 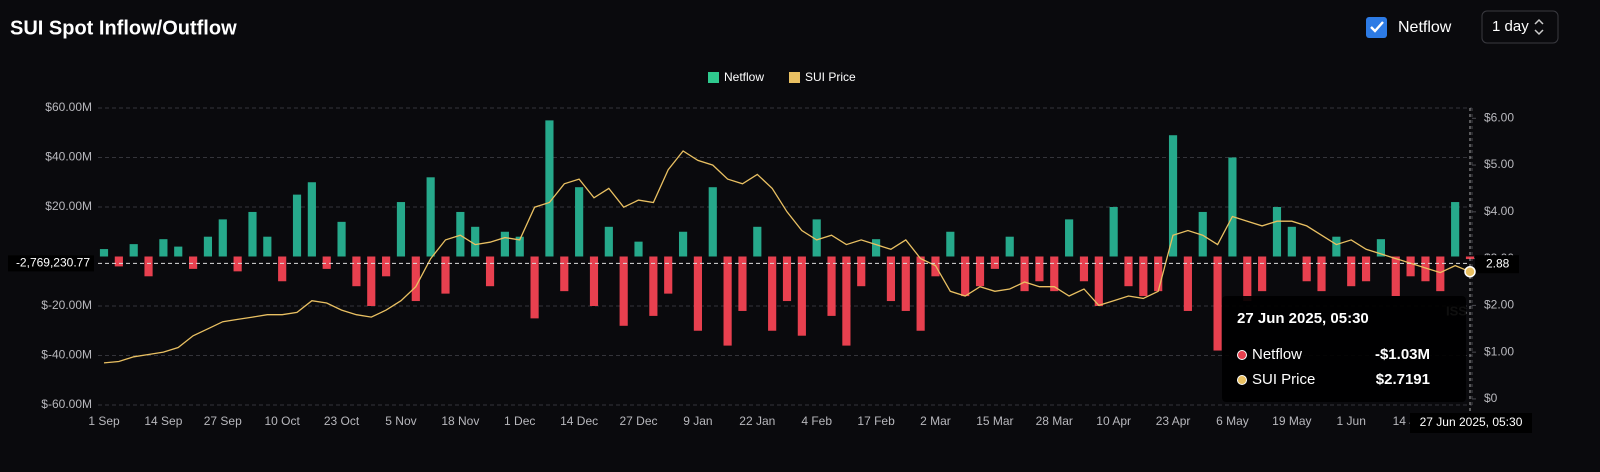 What do you see at coordinates (1351, 421) in the screenshot?
I see `x-tick-label: 1 Jun` at bounding box center [1351, 421].